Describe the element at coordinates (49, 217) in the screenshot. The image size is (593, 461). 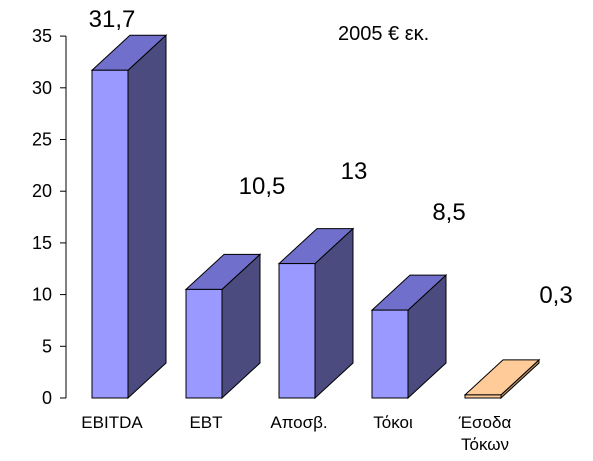
I see `y-axis: 0 5 10 15 20 25 30 35` at that location.